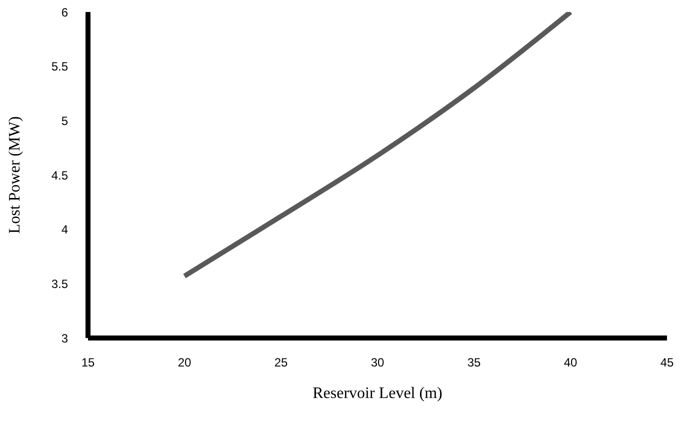 This screenshot has width=681, height=425. Describe the element at coordinates (185, 363) in the screenshot. I see `x-tick-label: 20` at that location.